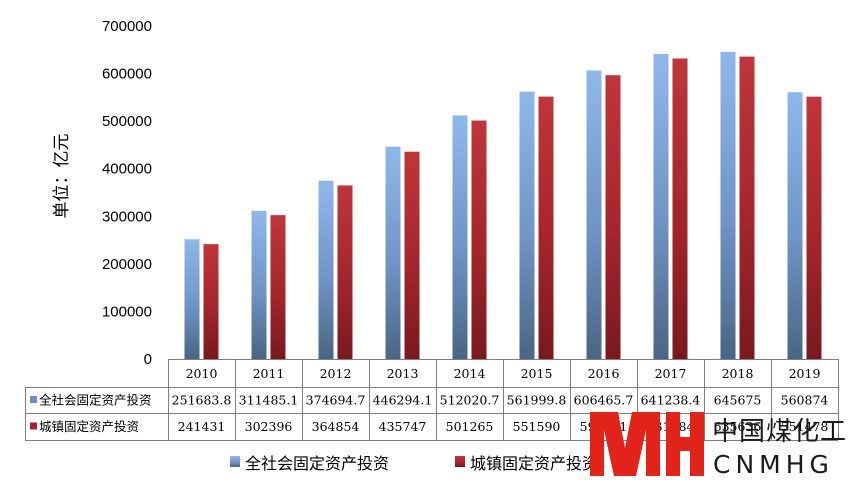 The width and height of the screenshot is (851, 492). Describe the element at coordinates (479, 239) in the screenshot. I see `bar-urban-2014` at that location.